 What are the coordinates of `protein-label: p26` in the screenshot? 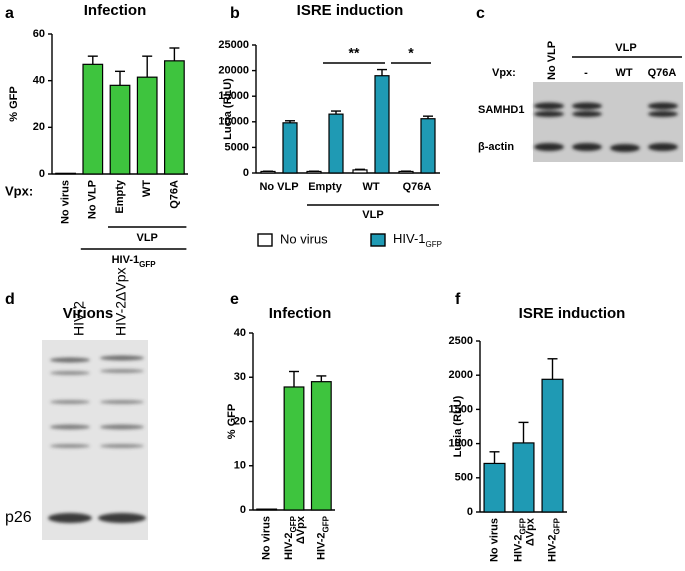 It's located at (18, 517).